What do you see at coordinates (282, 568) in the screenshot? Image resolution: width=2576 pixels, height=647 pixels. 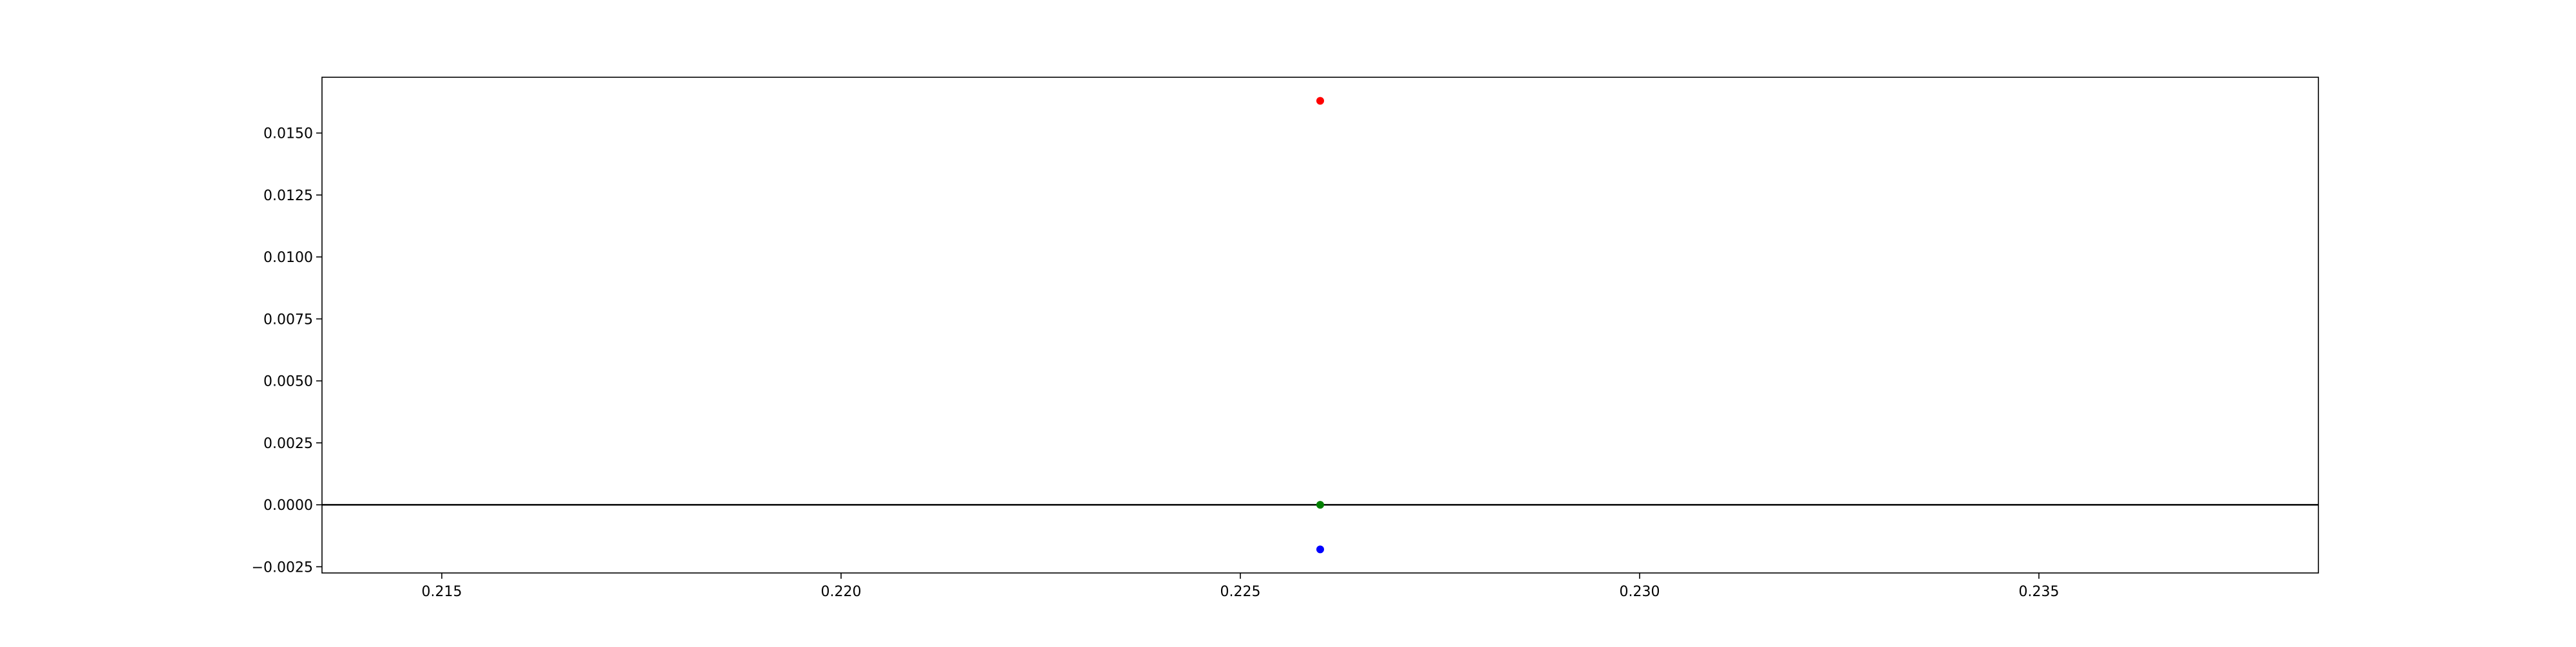 I see `y-tick-label: −0.0025` at bounding box center [282, 568].